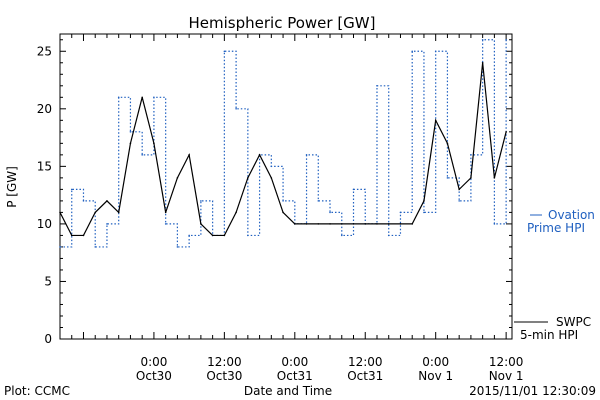 This screenshot has height=400, width=600. Describe the element at coordinates (44, 51) in the screenshot. I see `y-tick-label: 25` at that location.